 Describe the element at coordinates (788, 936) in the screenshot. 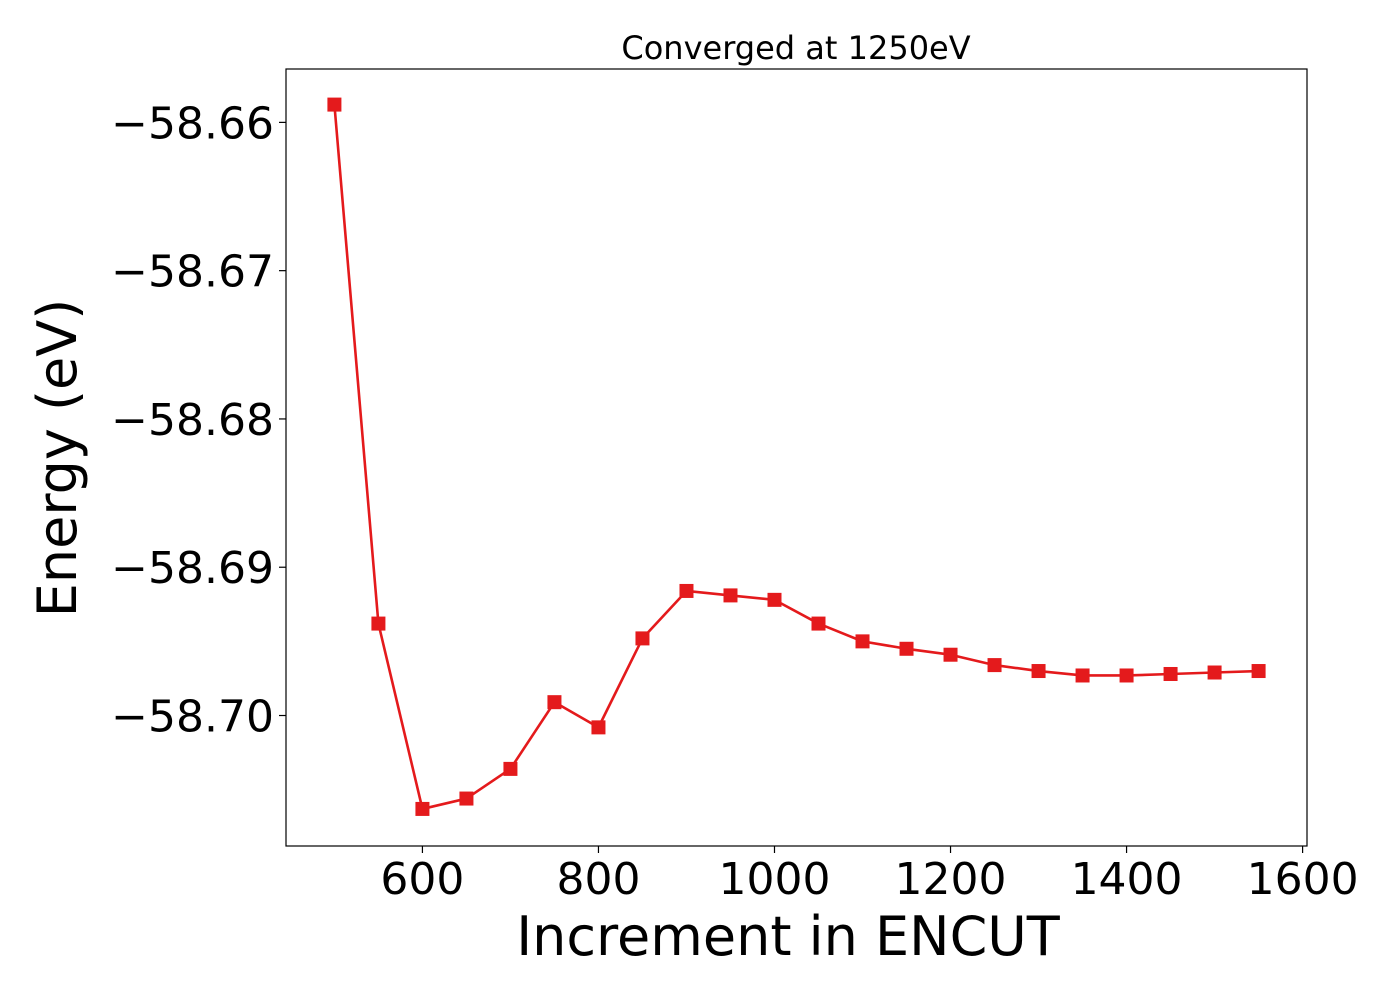

I see `x-axis-title: Increment in ENCUT` at that location.